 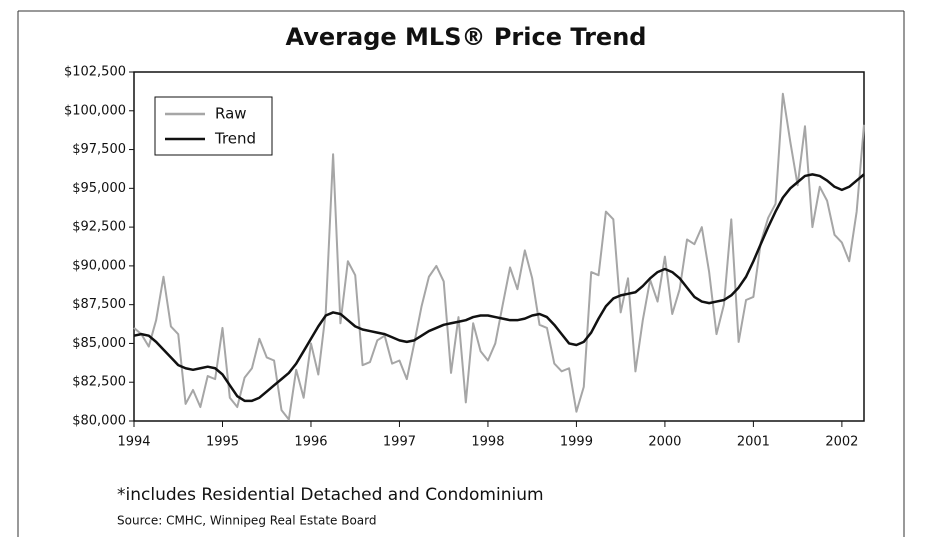 I want to click on y-tick-label: $87,500, so click(x=99, y=304).